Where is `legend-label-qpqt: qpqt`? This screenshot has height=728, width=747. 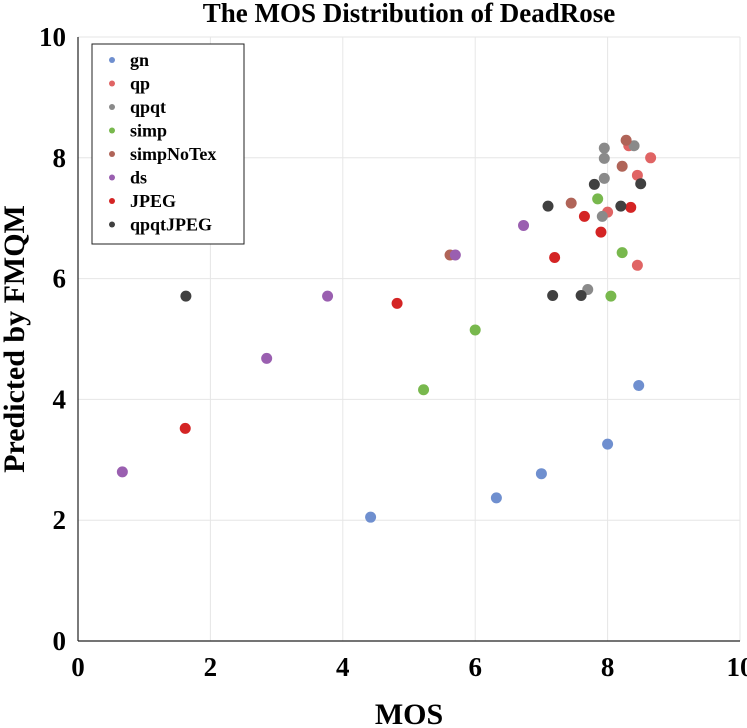 legend-label-qpqt: qpqt is located at coordinates (148, 107).